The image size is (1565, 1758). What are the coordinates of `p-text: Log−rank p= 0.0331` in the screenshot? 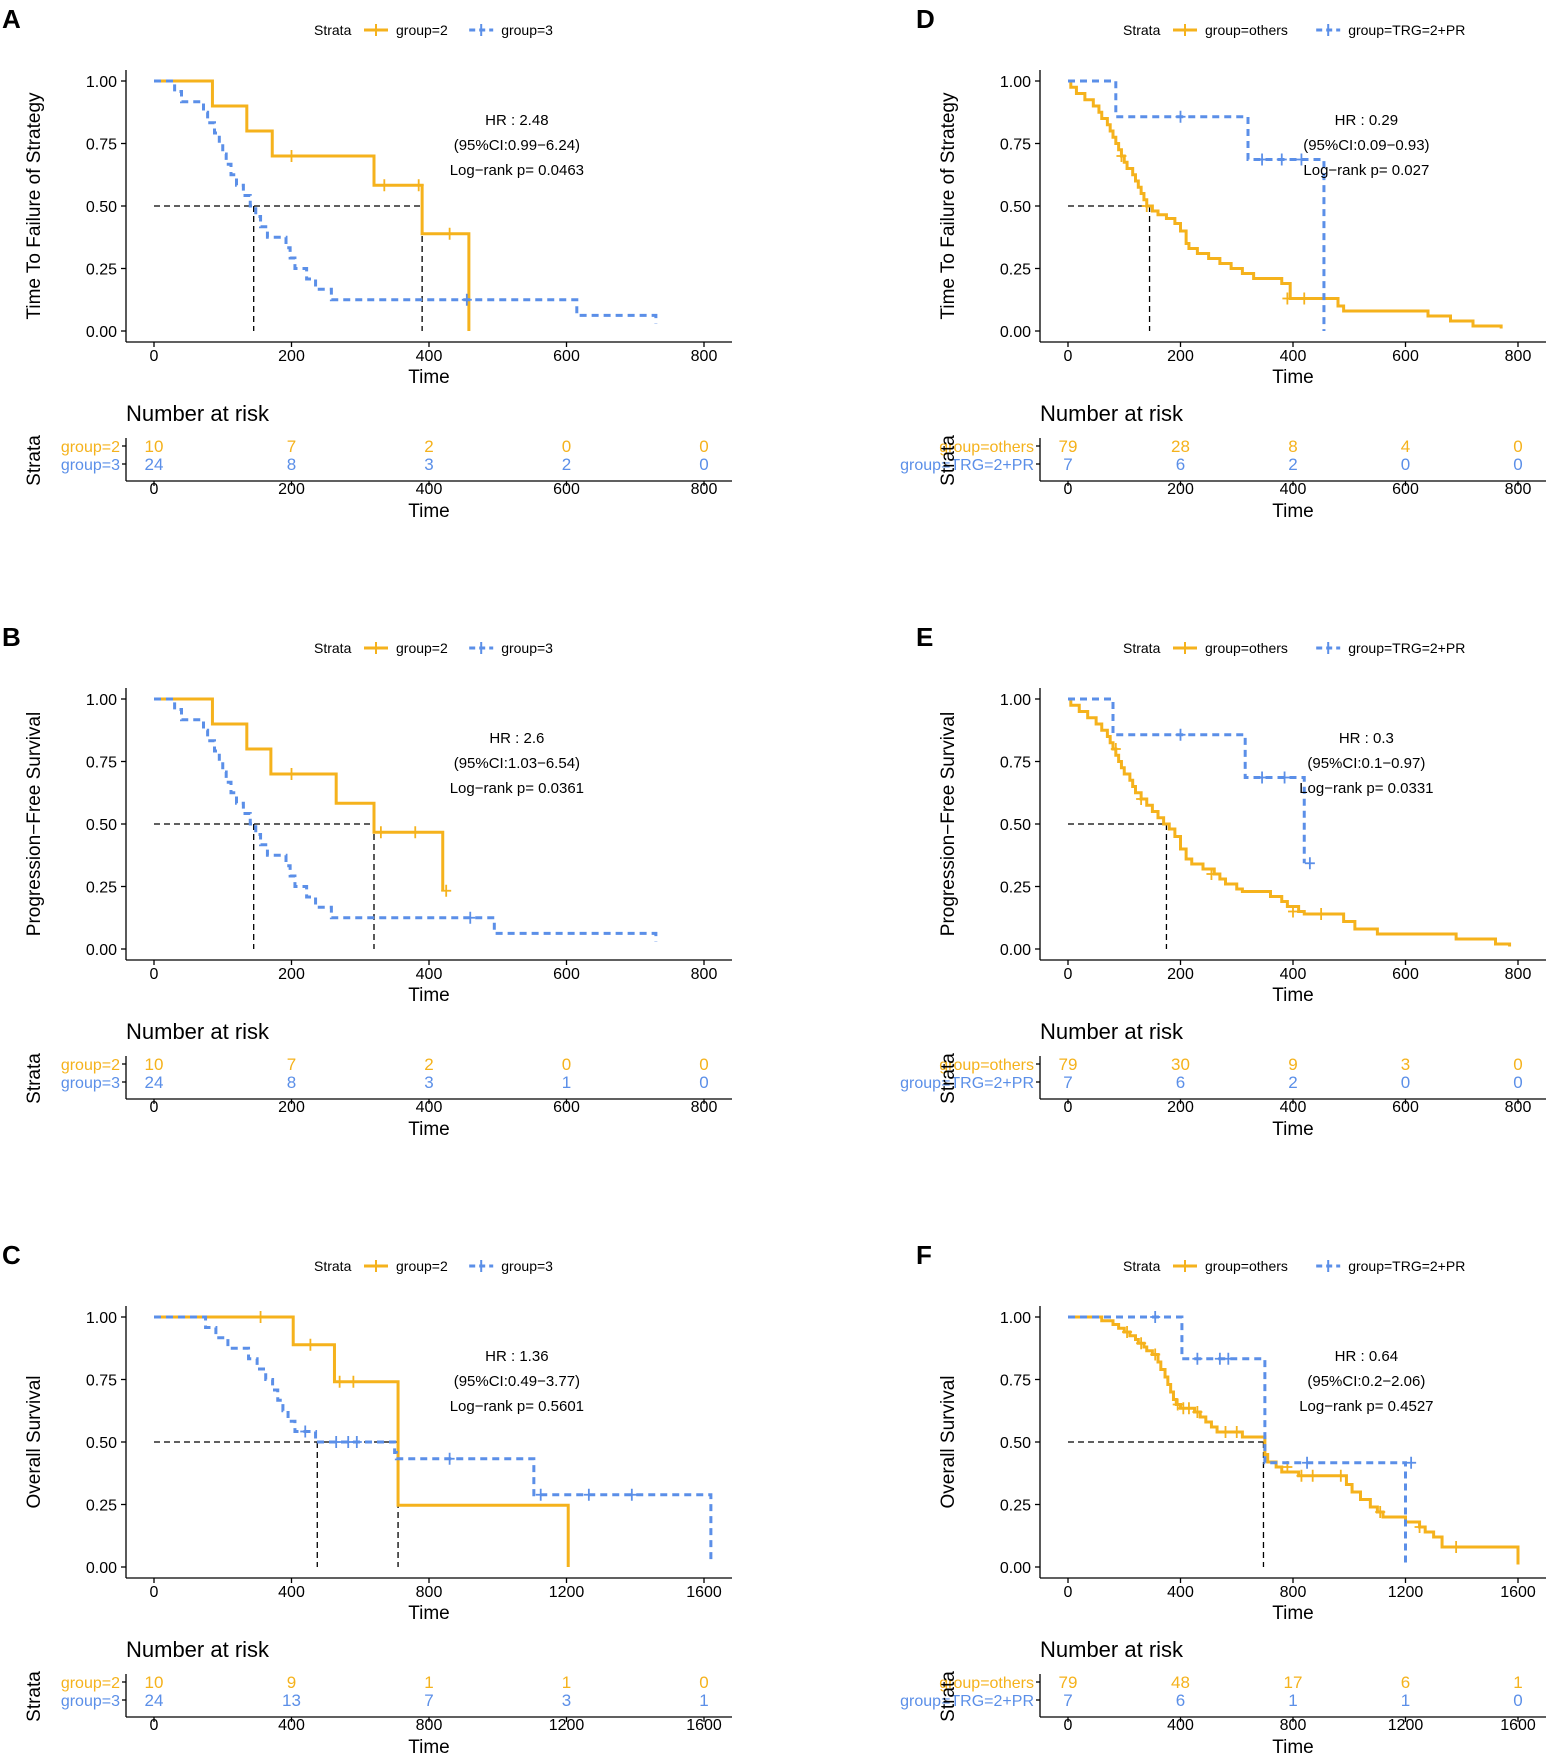 It's located at (1366, 788).